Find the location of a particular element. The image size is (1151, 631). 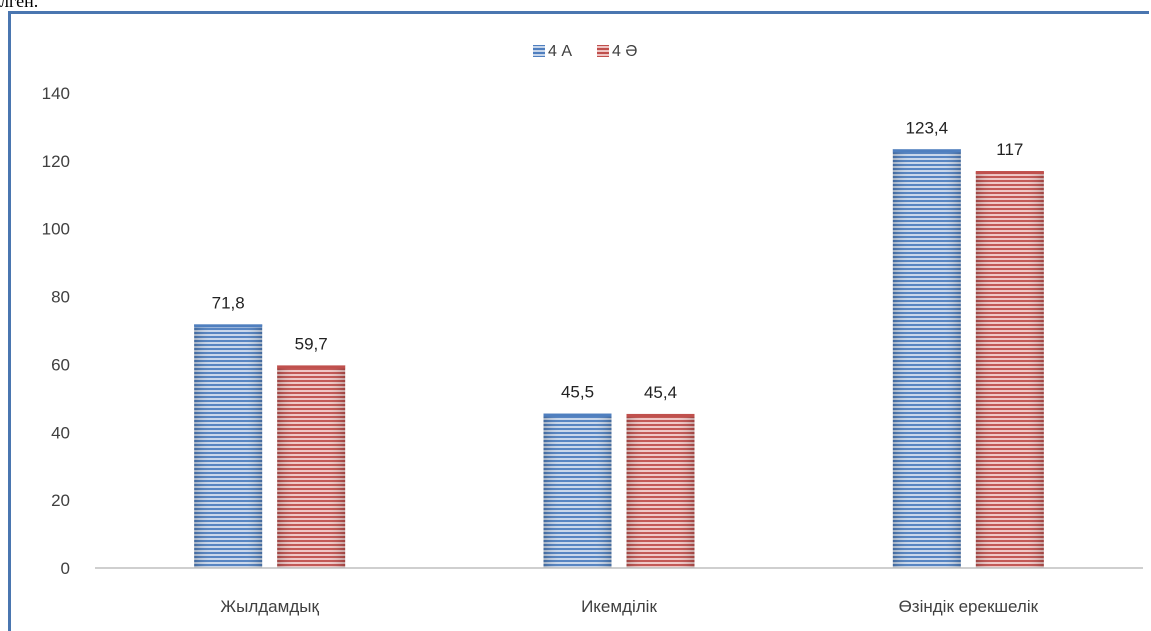

data-label: 117 is located at coordinates (1009, 149).